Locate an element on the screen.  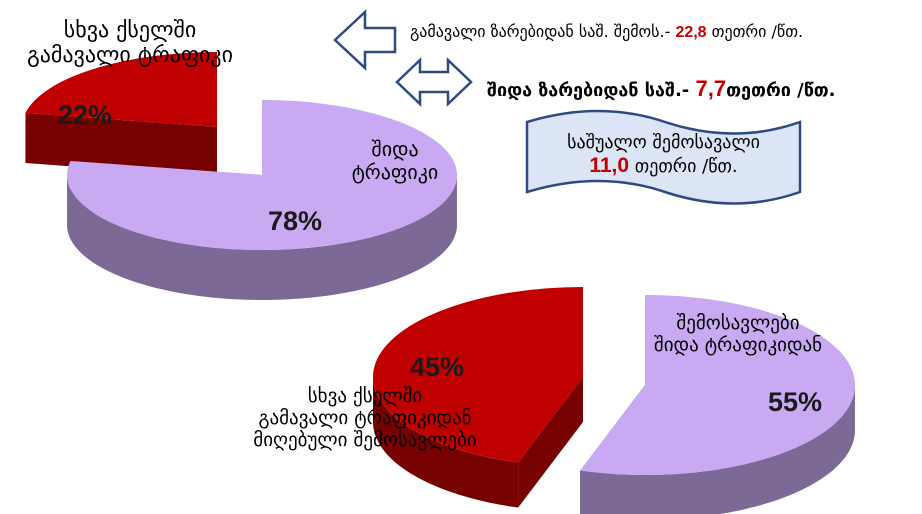
double-arrow is located at coordinates (434, 82).